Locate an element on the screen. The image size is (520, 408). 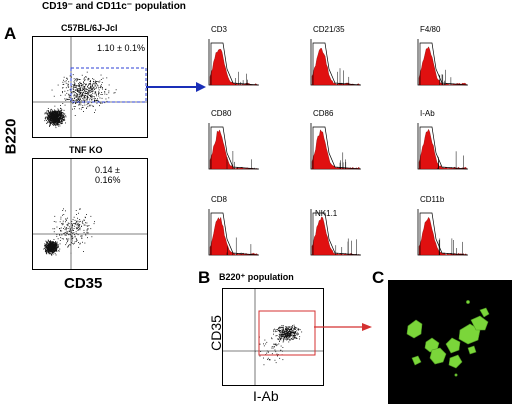
histogram-cd80: CD80 is located at coordinates (239, 139).